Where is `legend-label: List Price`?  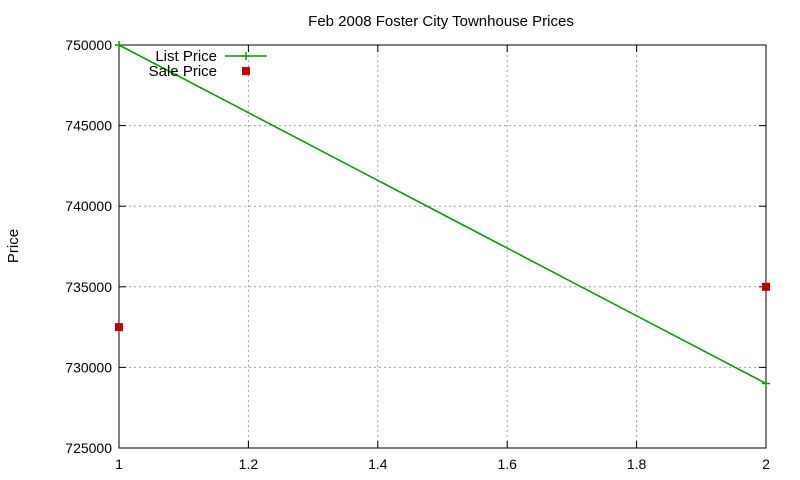
legend-label: List Price is located at coordinates (186, 56).